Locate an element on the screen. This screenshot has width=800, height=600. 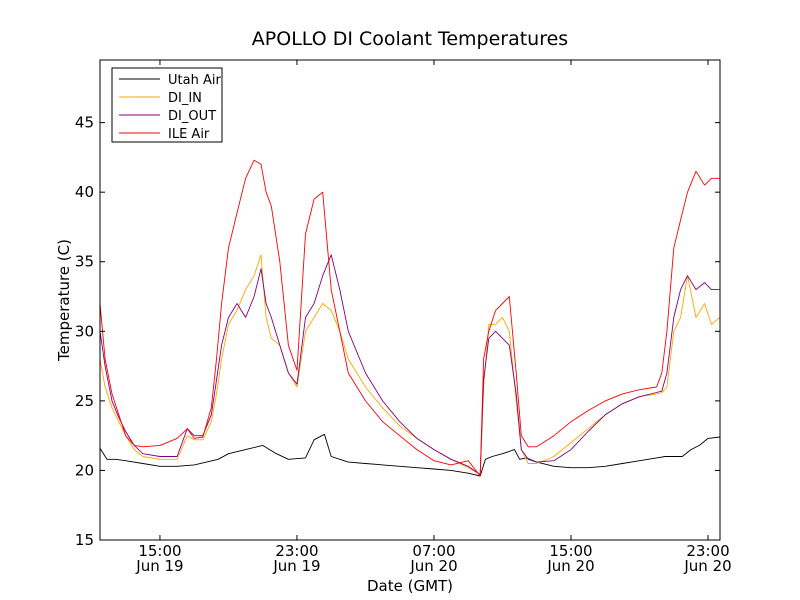
y-axis-label: Temperature (C) is located at coordinates (64, 300).